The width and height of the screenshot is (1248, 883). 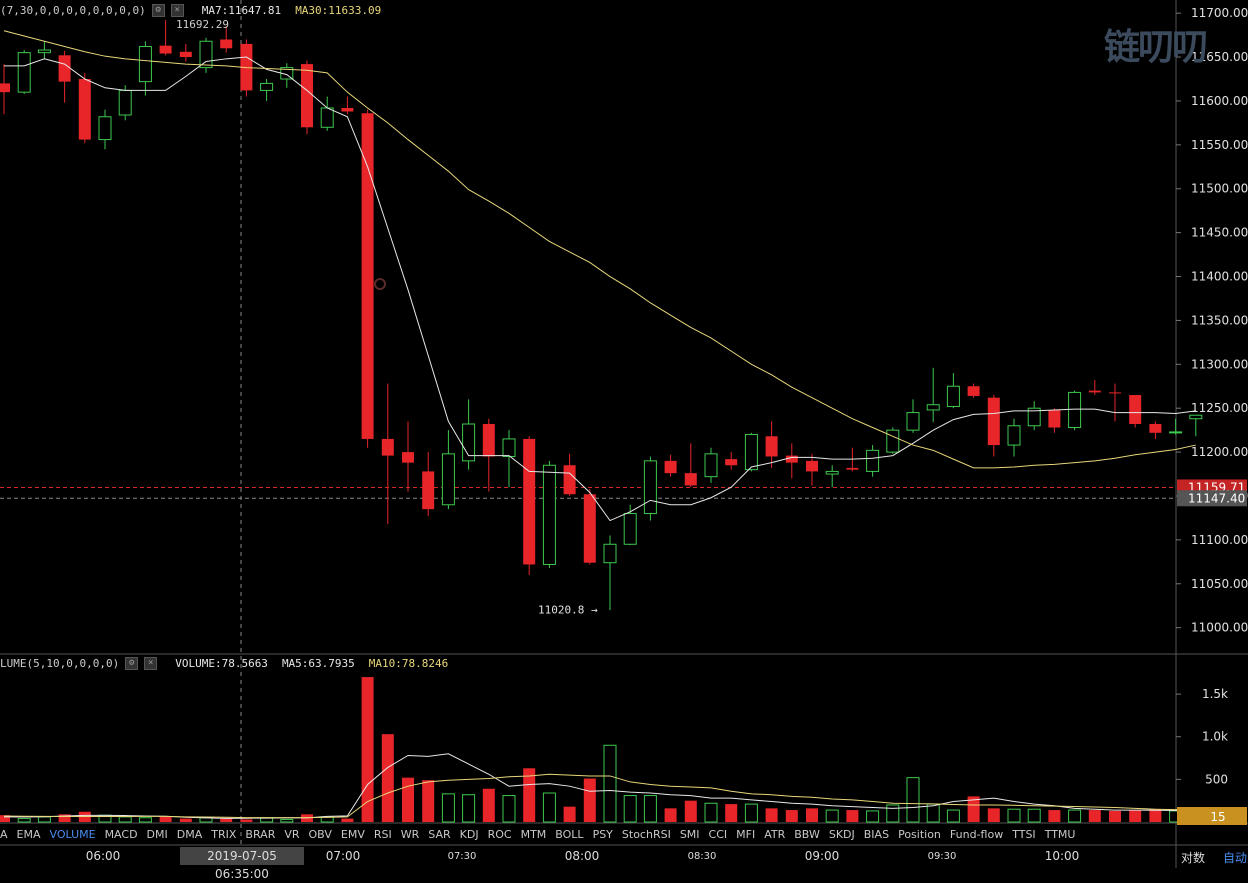 I want to click on volume-current-bg, so click(x=1212, y=816).